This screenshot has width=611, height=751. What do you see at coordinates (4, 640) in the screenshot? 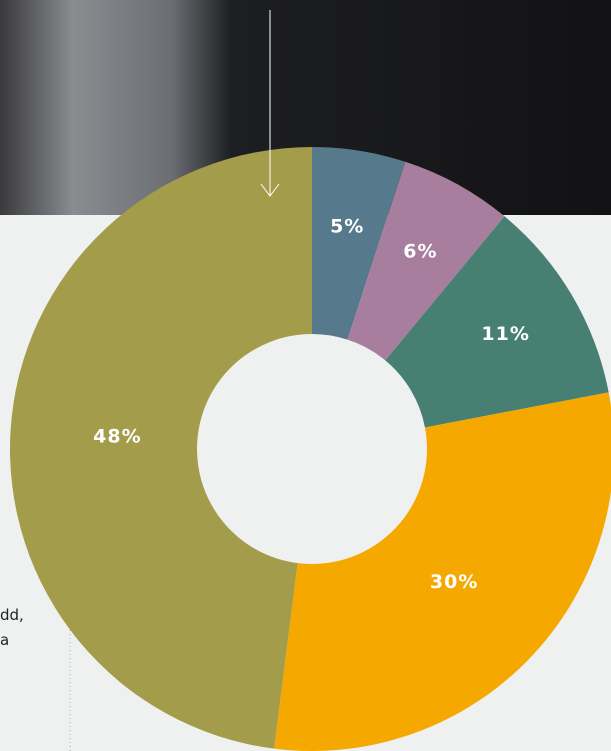
I see `text-fragment: a` at bounding box center [4, 640].